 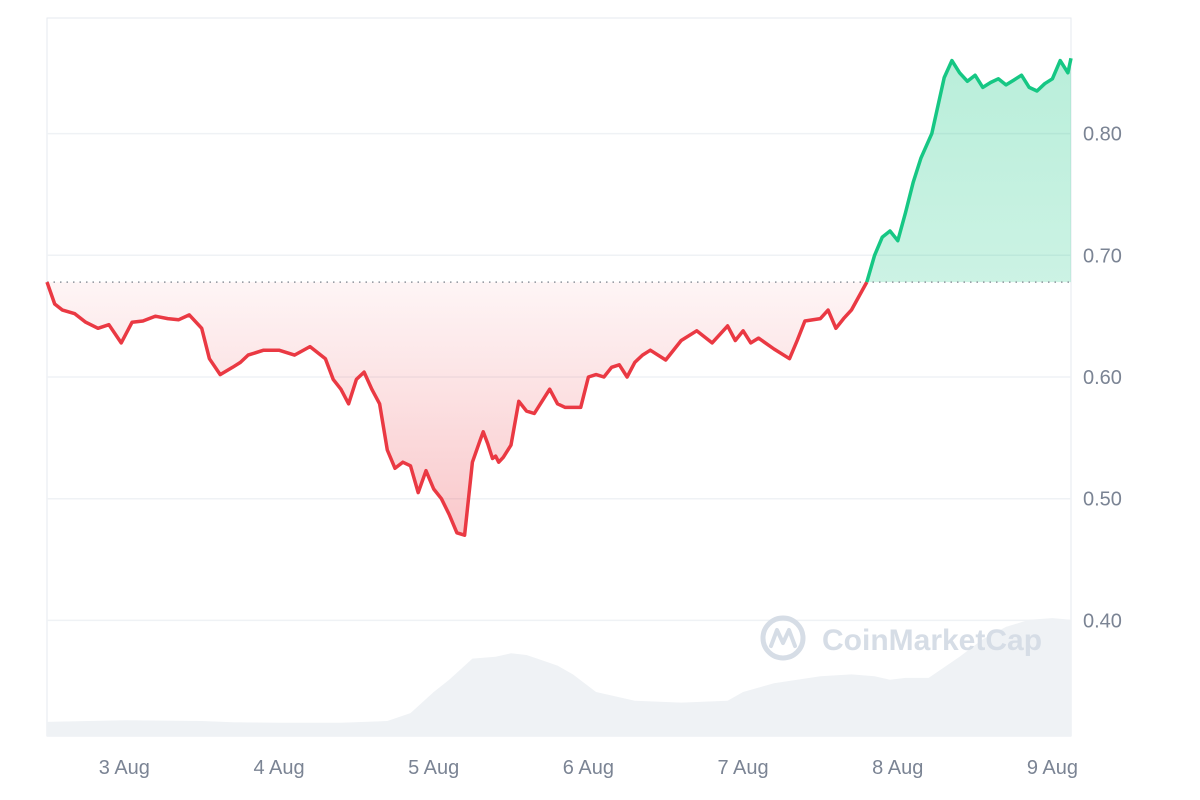 What do you see at coordinates (1102, 256) in the screenshot?
I see `y-tick-label: 0.70` at bounding box center [1102, 256].